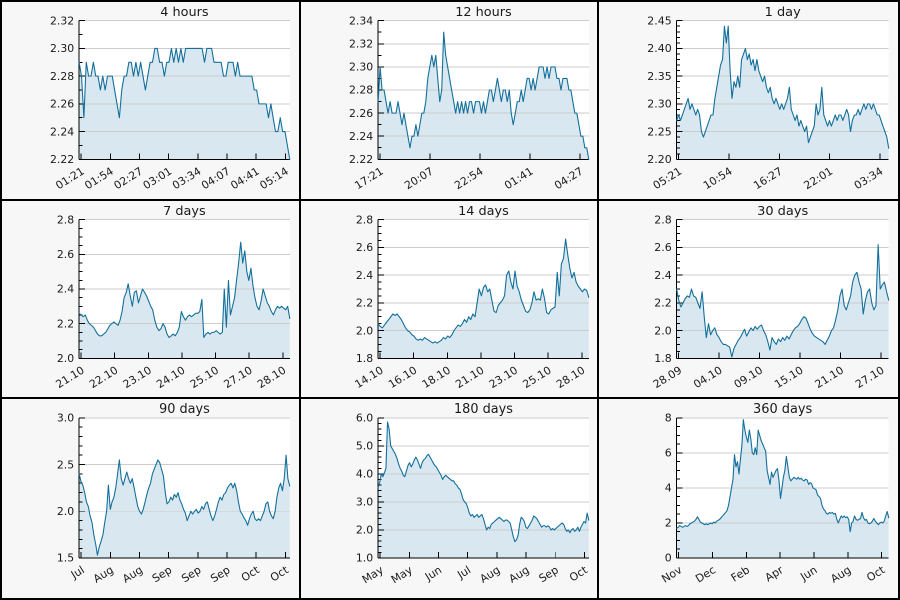 The width and height of the screenshot is (900, 600). I want to click on x-tick-label: May, so click(402, 574).